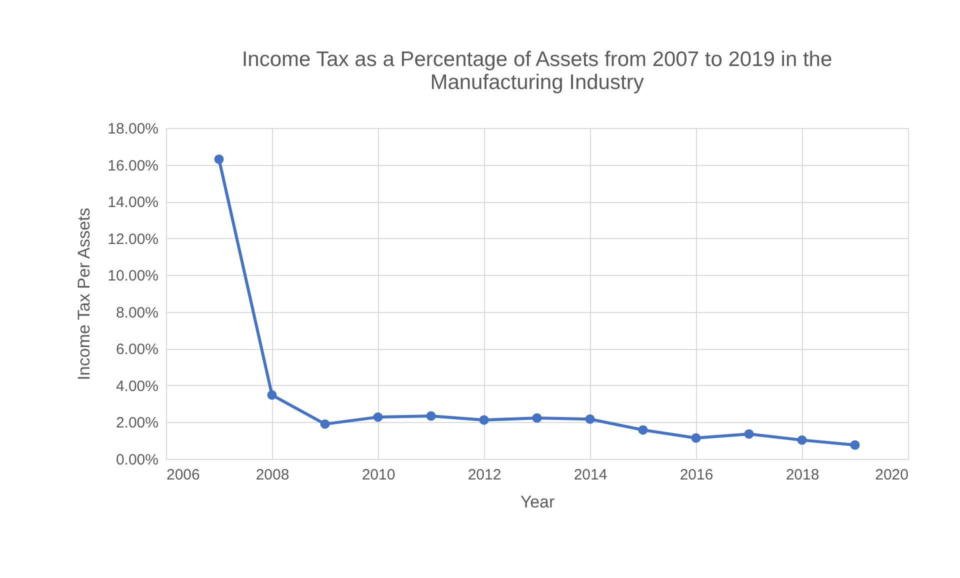  I want to click on x-tick-label: 2012, so click(485, 475).